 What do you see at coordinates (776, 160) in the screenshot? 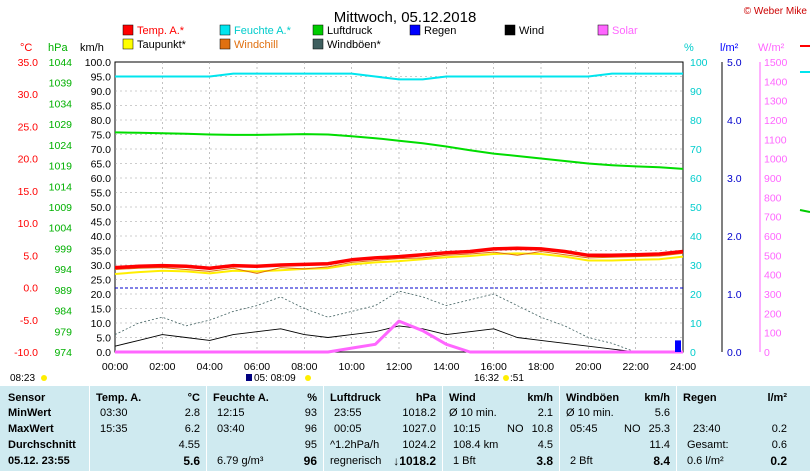
I see `tick-label-solar: 1000` at bounding box center [776, 160].